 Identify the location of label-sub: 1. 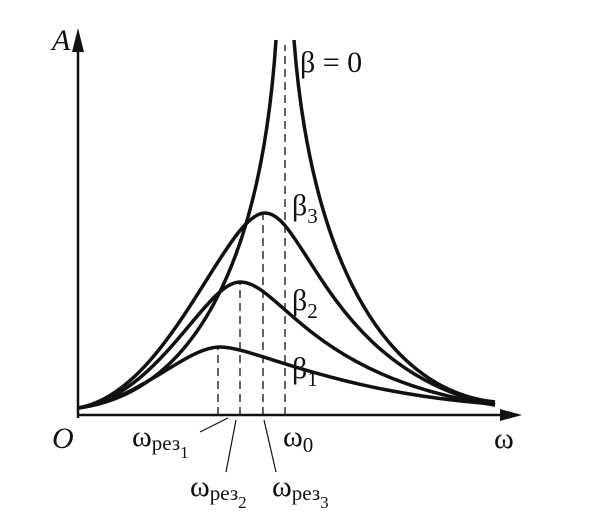
(312, 379).